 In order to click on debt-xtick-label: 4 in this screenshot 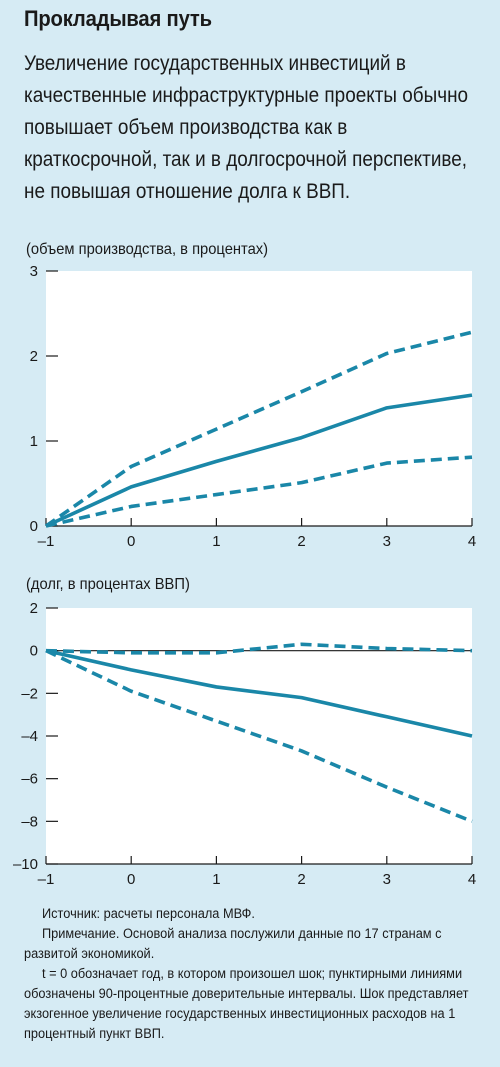, I will do `click(472, 879)`.